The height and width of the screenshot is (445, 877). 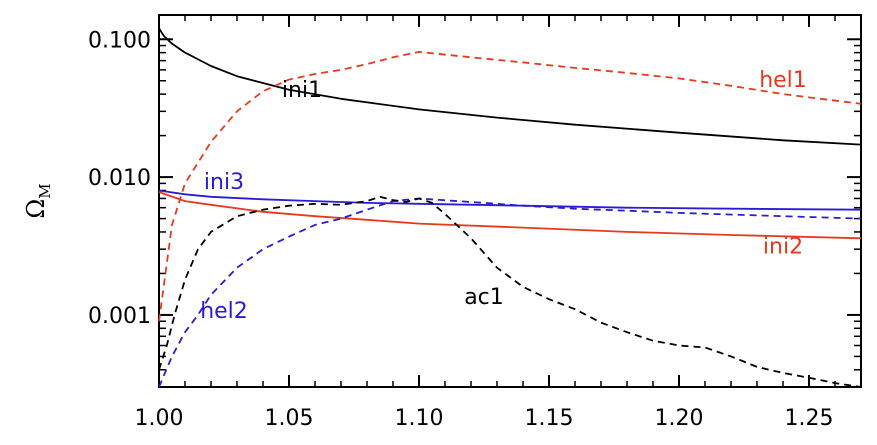 I want to click on series-line-ini3, so click(x=510, y=200).